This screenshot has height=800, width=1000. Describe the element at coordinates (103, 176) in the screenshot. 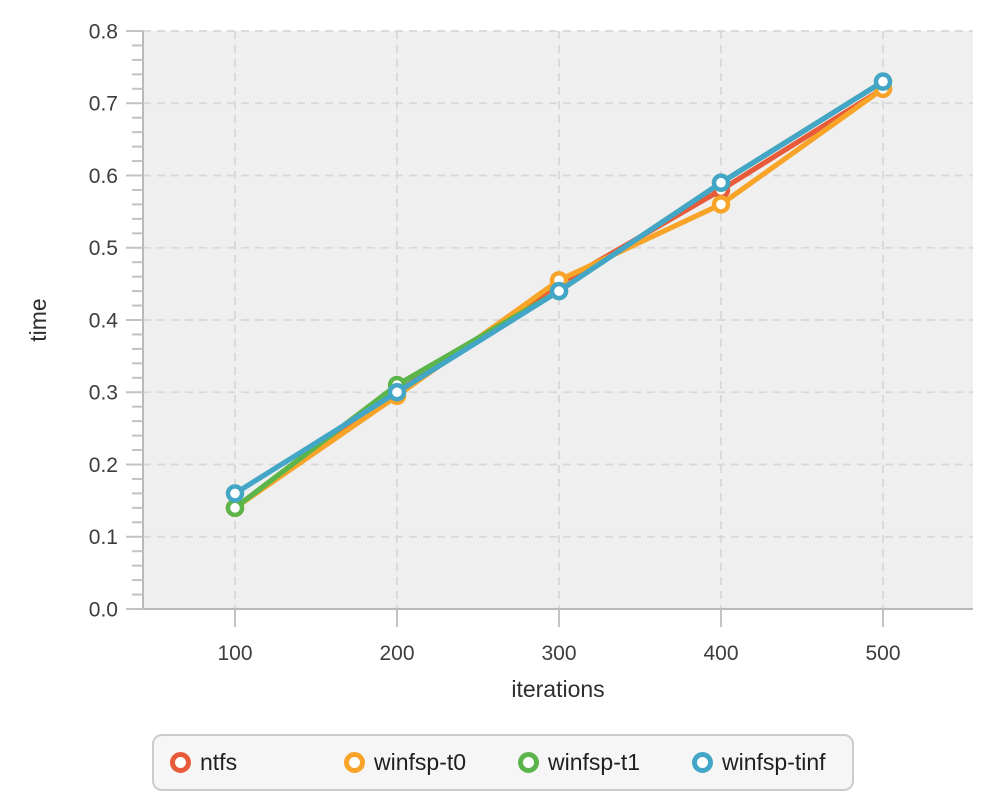

I see `y-tick-label: 0.6` at that location.